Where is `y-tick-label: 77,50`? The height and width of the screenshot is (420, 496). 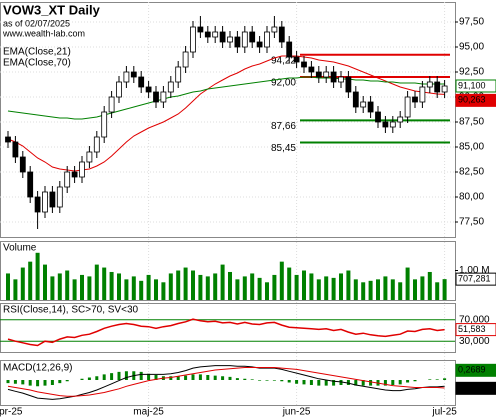 y-tick-label: 77,50 is located at coordinates (471, 222).